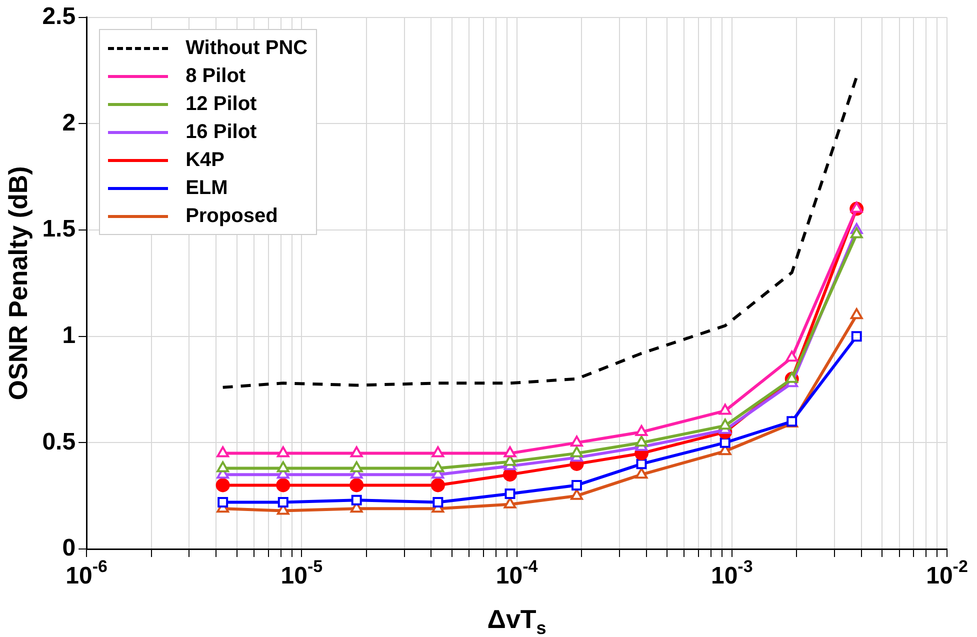 The width and height of the screenshot is (977, 637). Describe the element at coordinates (17, 283) in the screenshot. I see `y-axis-title: OSNR Penalty (dB)` at that location.